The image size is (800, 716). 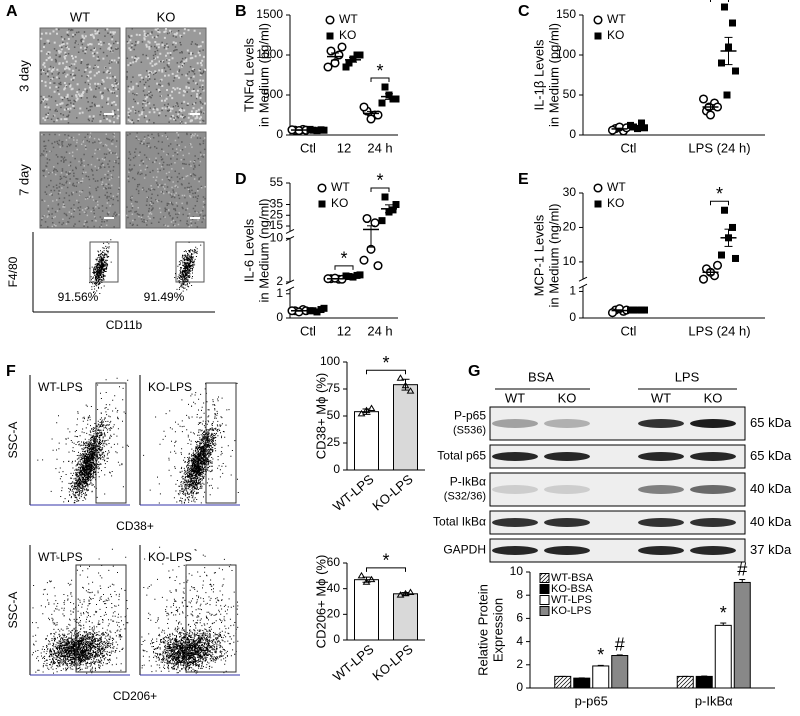 What do you see at coordinates (538, 75) in the screenshot?
I see `y-axis-label: IL-1β Levels` at bounding box center [538, 75].